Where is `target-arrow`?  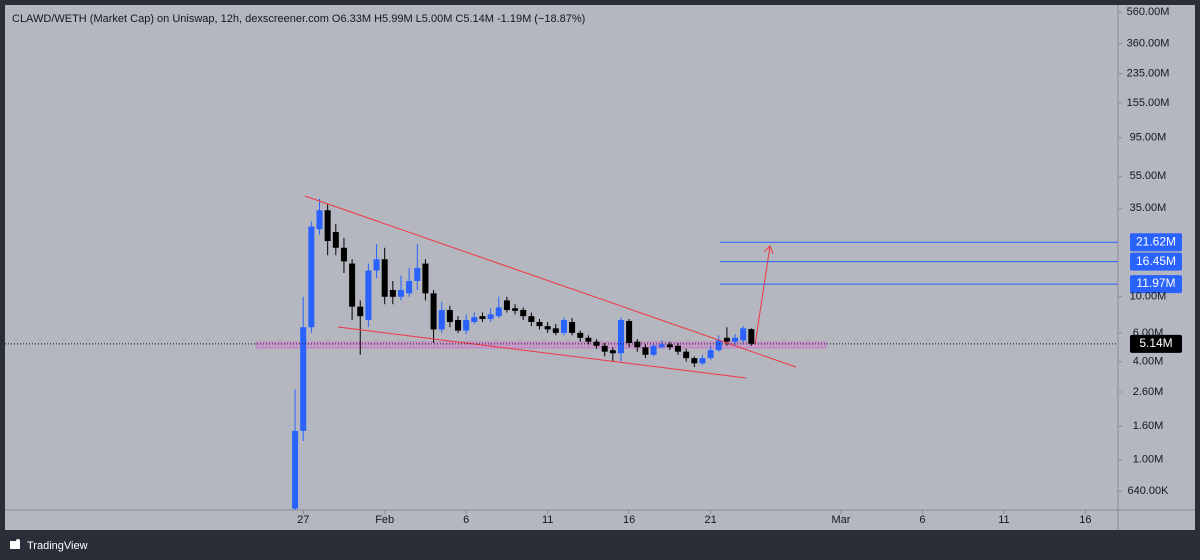
target-arrow is located at coordinates (764, 295).